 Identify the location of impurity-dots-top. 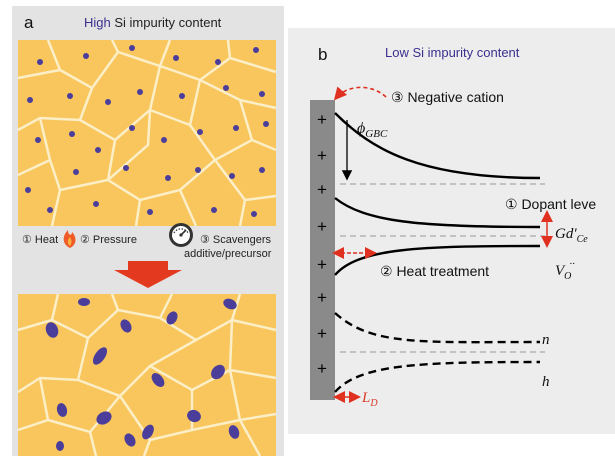
(147, 131).